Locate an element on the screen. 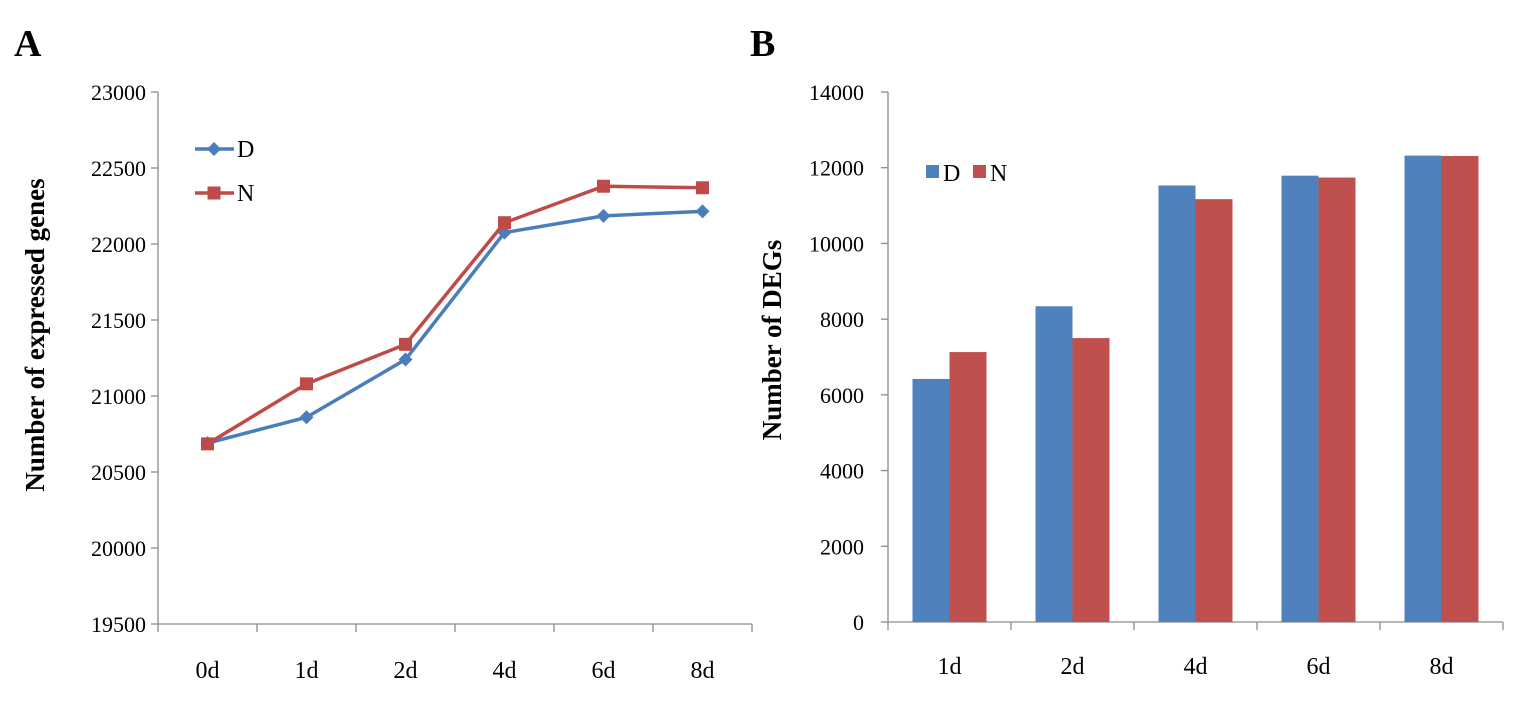 The height and width of the screenshot is (708, 1535). panel-a-series is located at coordinates (455, 315).